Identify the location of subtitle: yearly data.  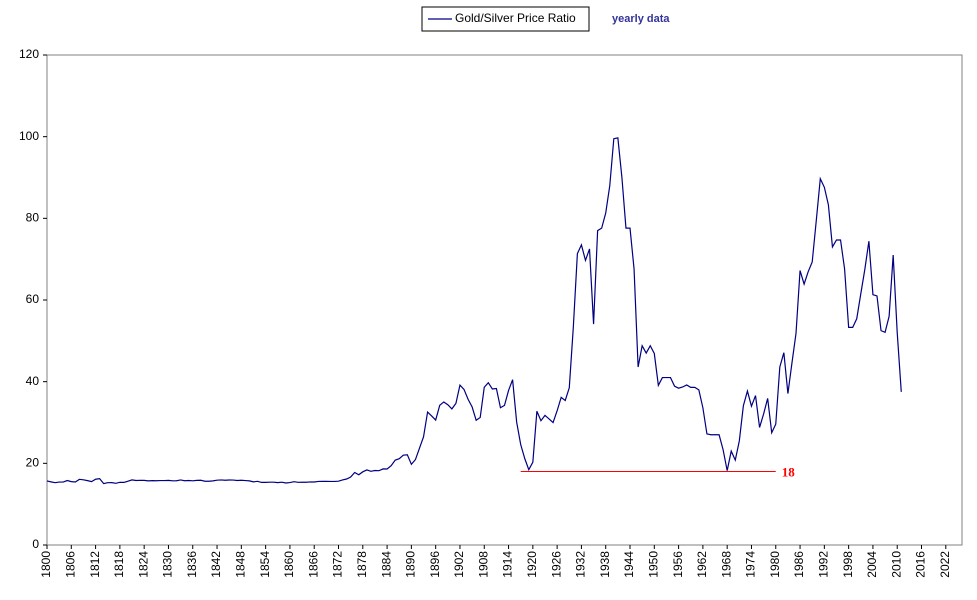
(641, 19).